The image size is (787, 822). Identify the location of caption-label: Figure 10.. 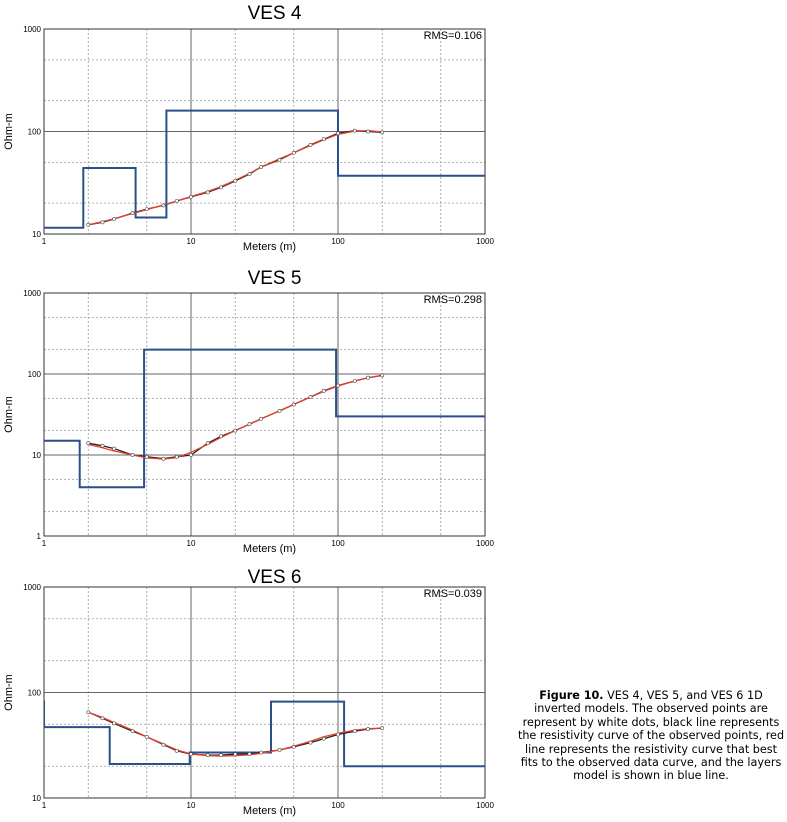
(571, 695).